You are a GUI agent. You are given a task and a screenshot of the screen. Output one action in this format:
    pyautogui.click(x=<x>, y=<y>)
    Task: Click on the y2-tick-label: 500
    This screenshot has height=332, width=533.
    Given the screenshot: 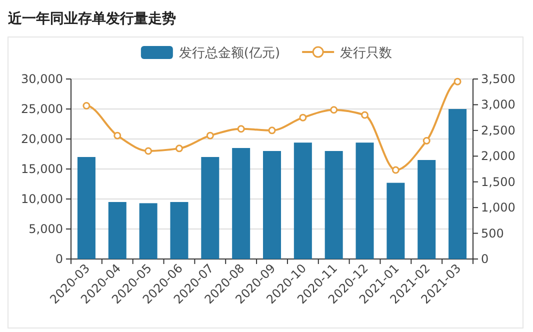 What is the action you would take?
    pyautogui.click(x=492, y=233)
    